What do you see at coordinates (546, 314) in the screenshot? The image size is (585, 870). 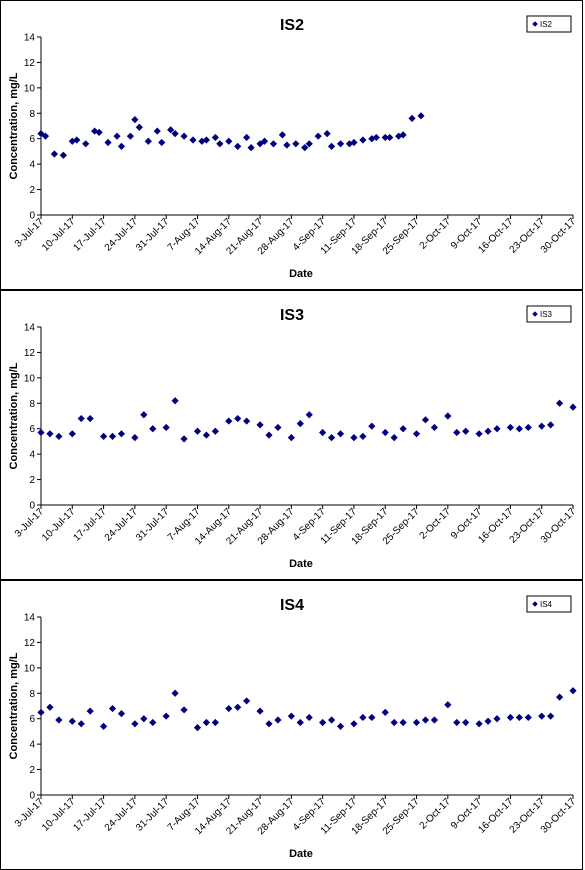 I see `legend-label: IS3` at bounding box center [546, 314].